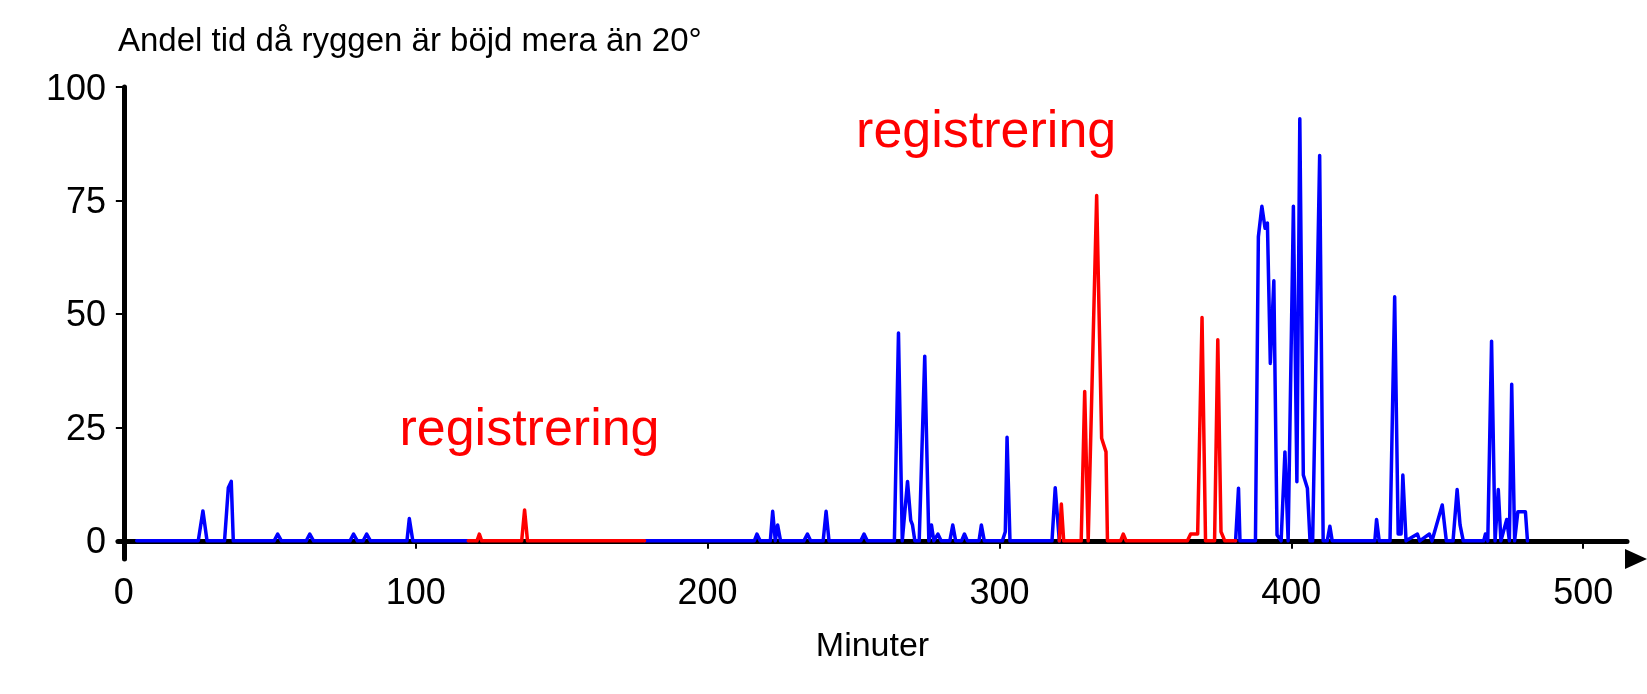  I want to click on x-tick-label: 0, so click(123, 591).